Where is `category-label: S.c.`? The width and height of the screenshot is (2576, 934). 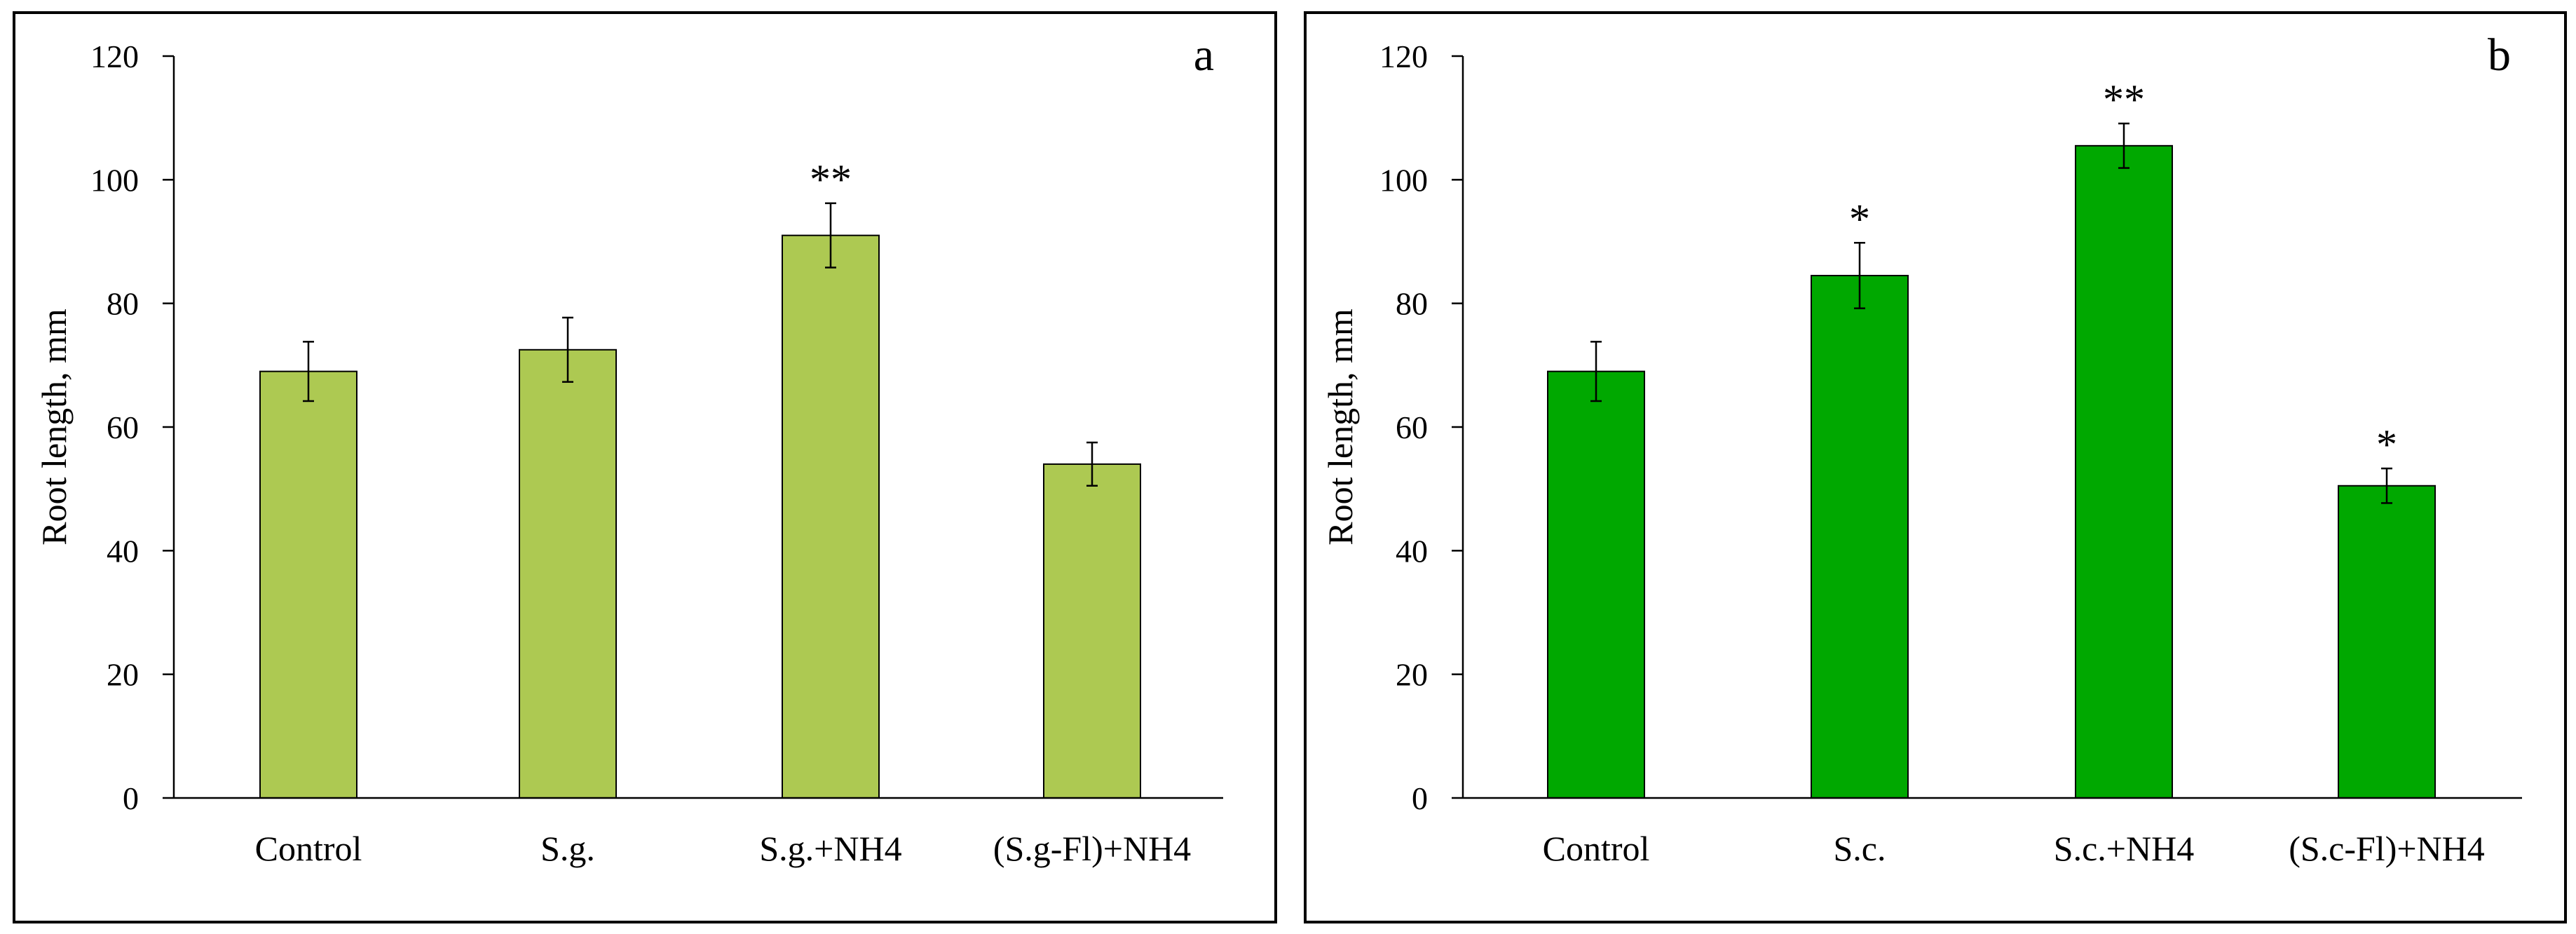
category-label: S.c. is located at coordinates (1860, 849).